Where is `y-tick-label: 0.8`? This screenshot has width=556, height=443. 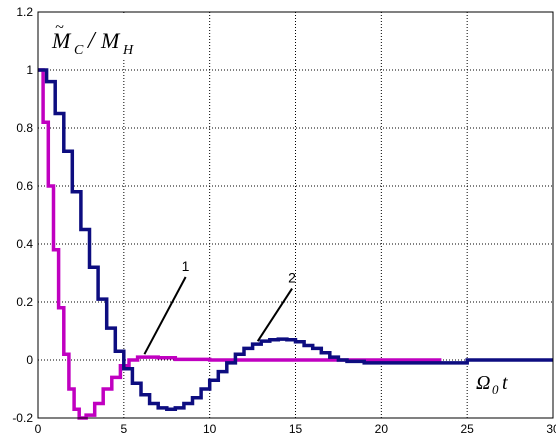
y-tick-label: 0.8 is located at coordinates (24, 128).